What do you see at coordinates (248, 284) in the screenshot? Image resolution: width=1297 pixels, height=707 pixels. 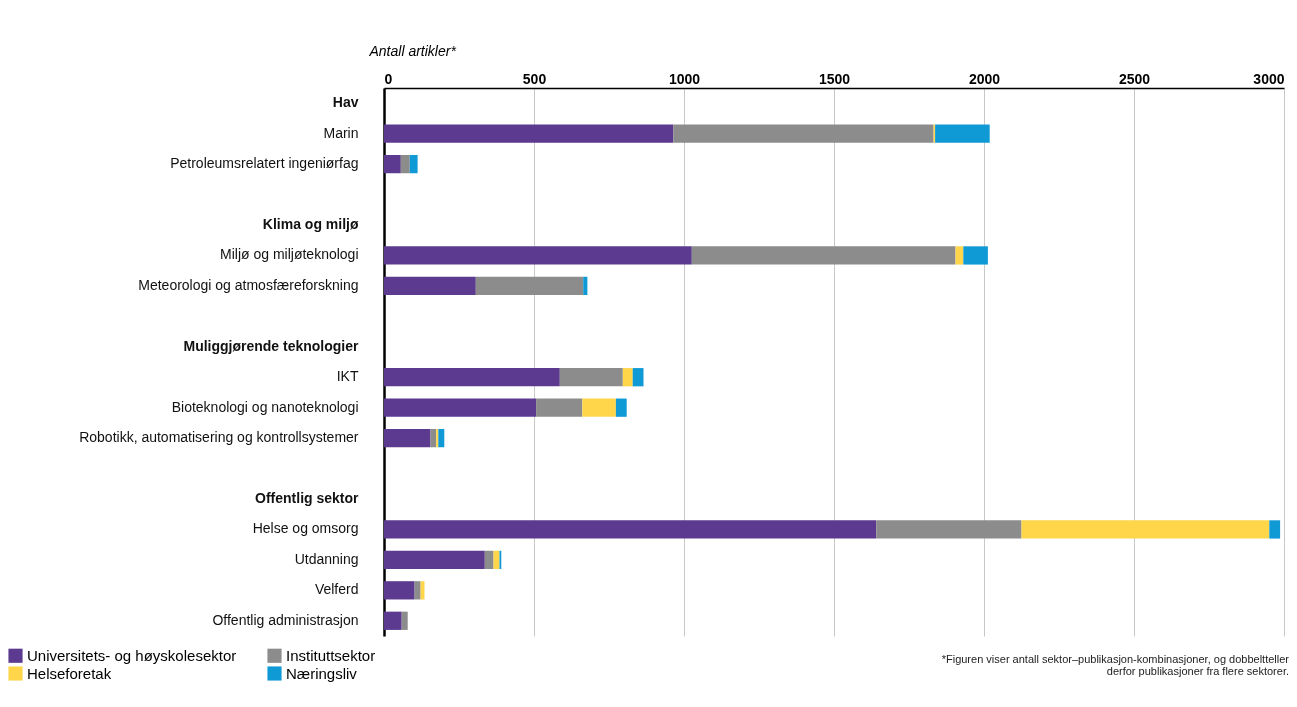 I see `y-tick-label: Meteorologi og atmosfæreforskning` at bounding box center [248, 284].